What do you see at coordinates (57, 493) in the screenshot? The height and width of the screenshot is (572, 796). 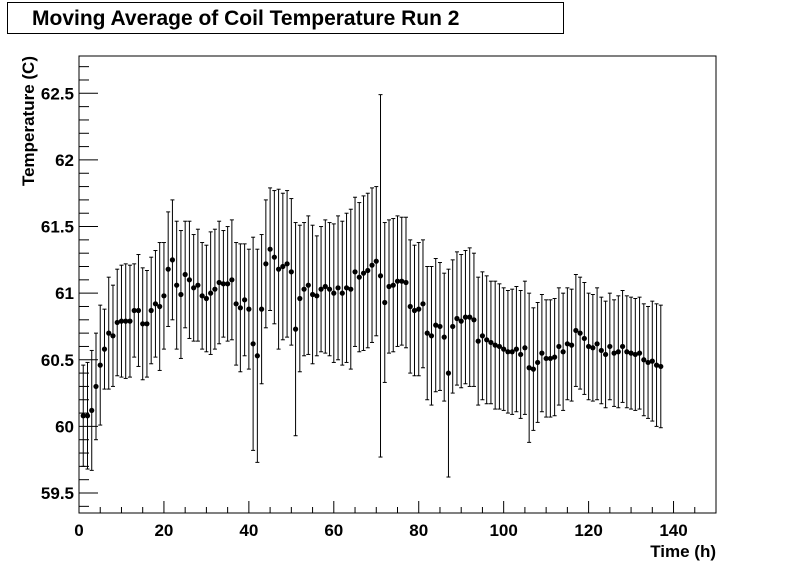 I see `y-tick-label: 59.5` at bounding box center [57, 493].